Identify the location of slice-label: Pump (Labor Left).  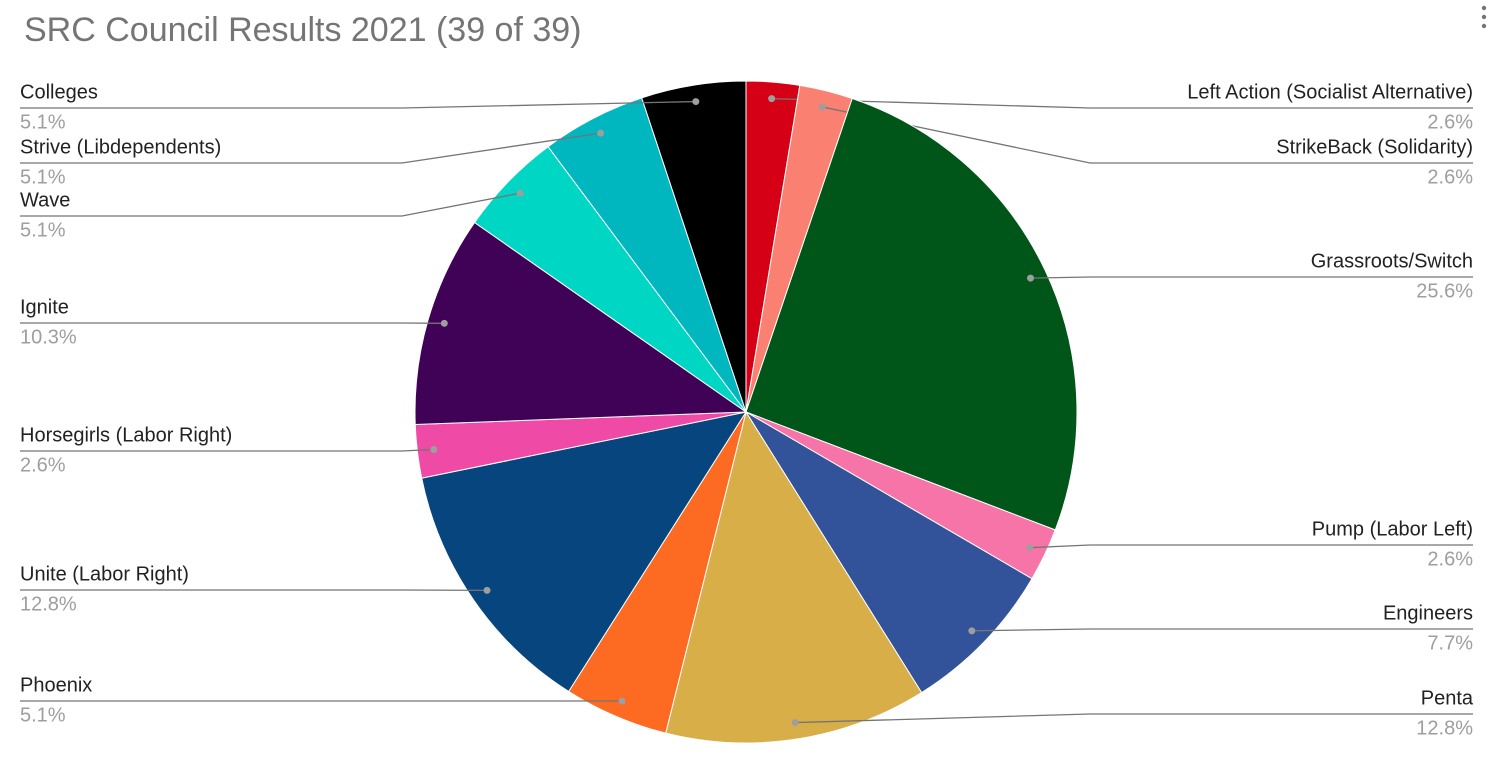
(1392, 529).